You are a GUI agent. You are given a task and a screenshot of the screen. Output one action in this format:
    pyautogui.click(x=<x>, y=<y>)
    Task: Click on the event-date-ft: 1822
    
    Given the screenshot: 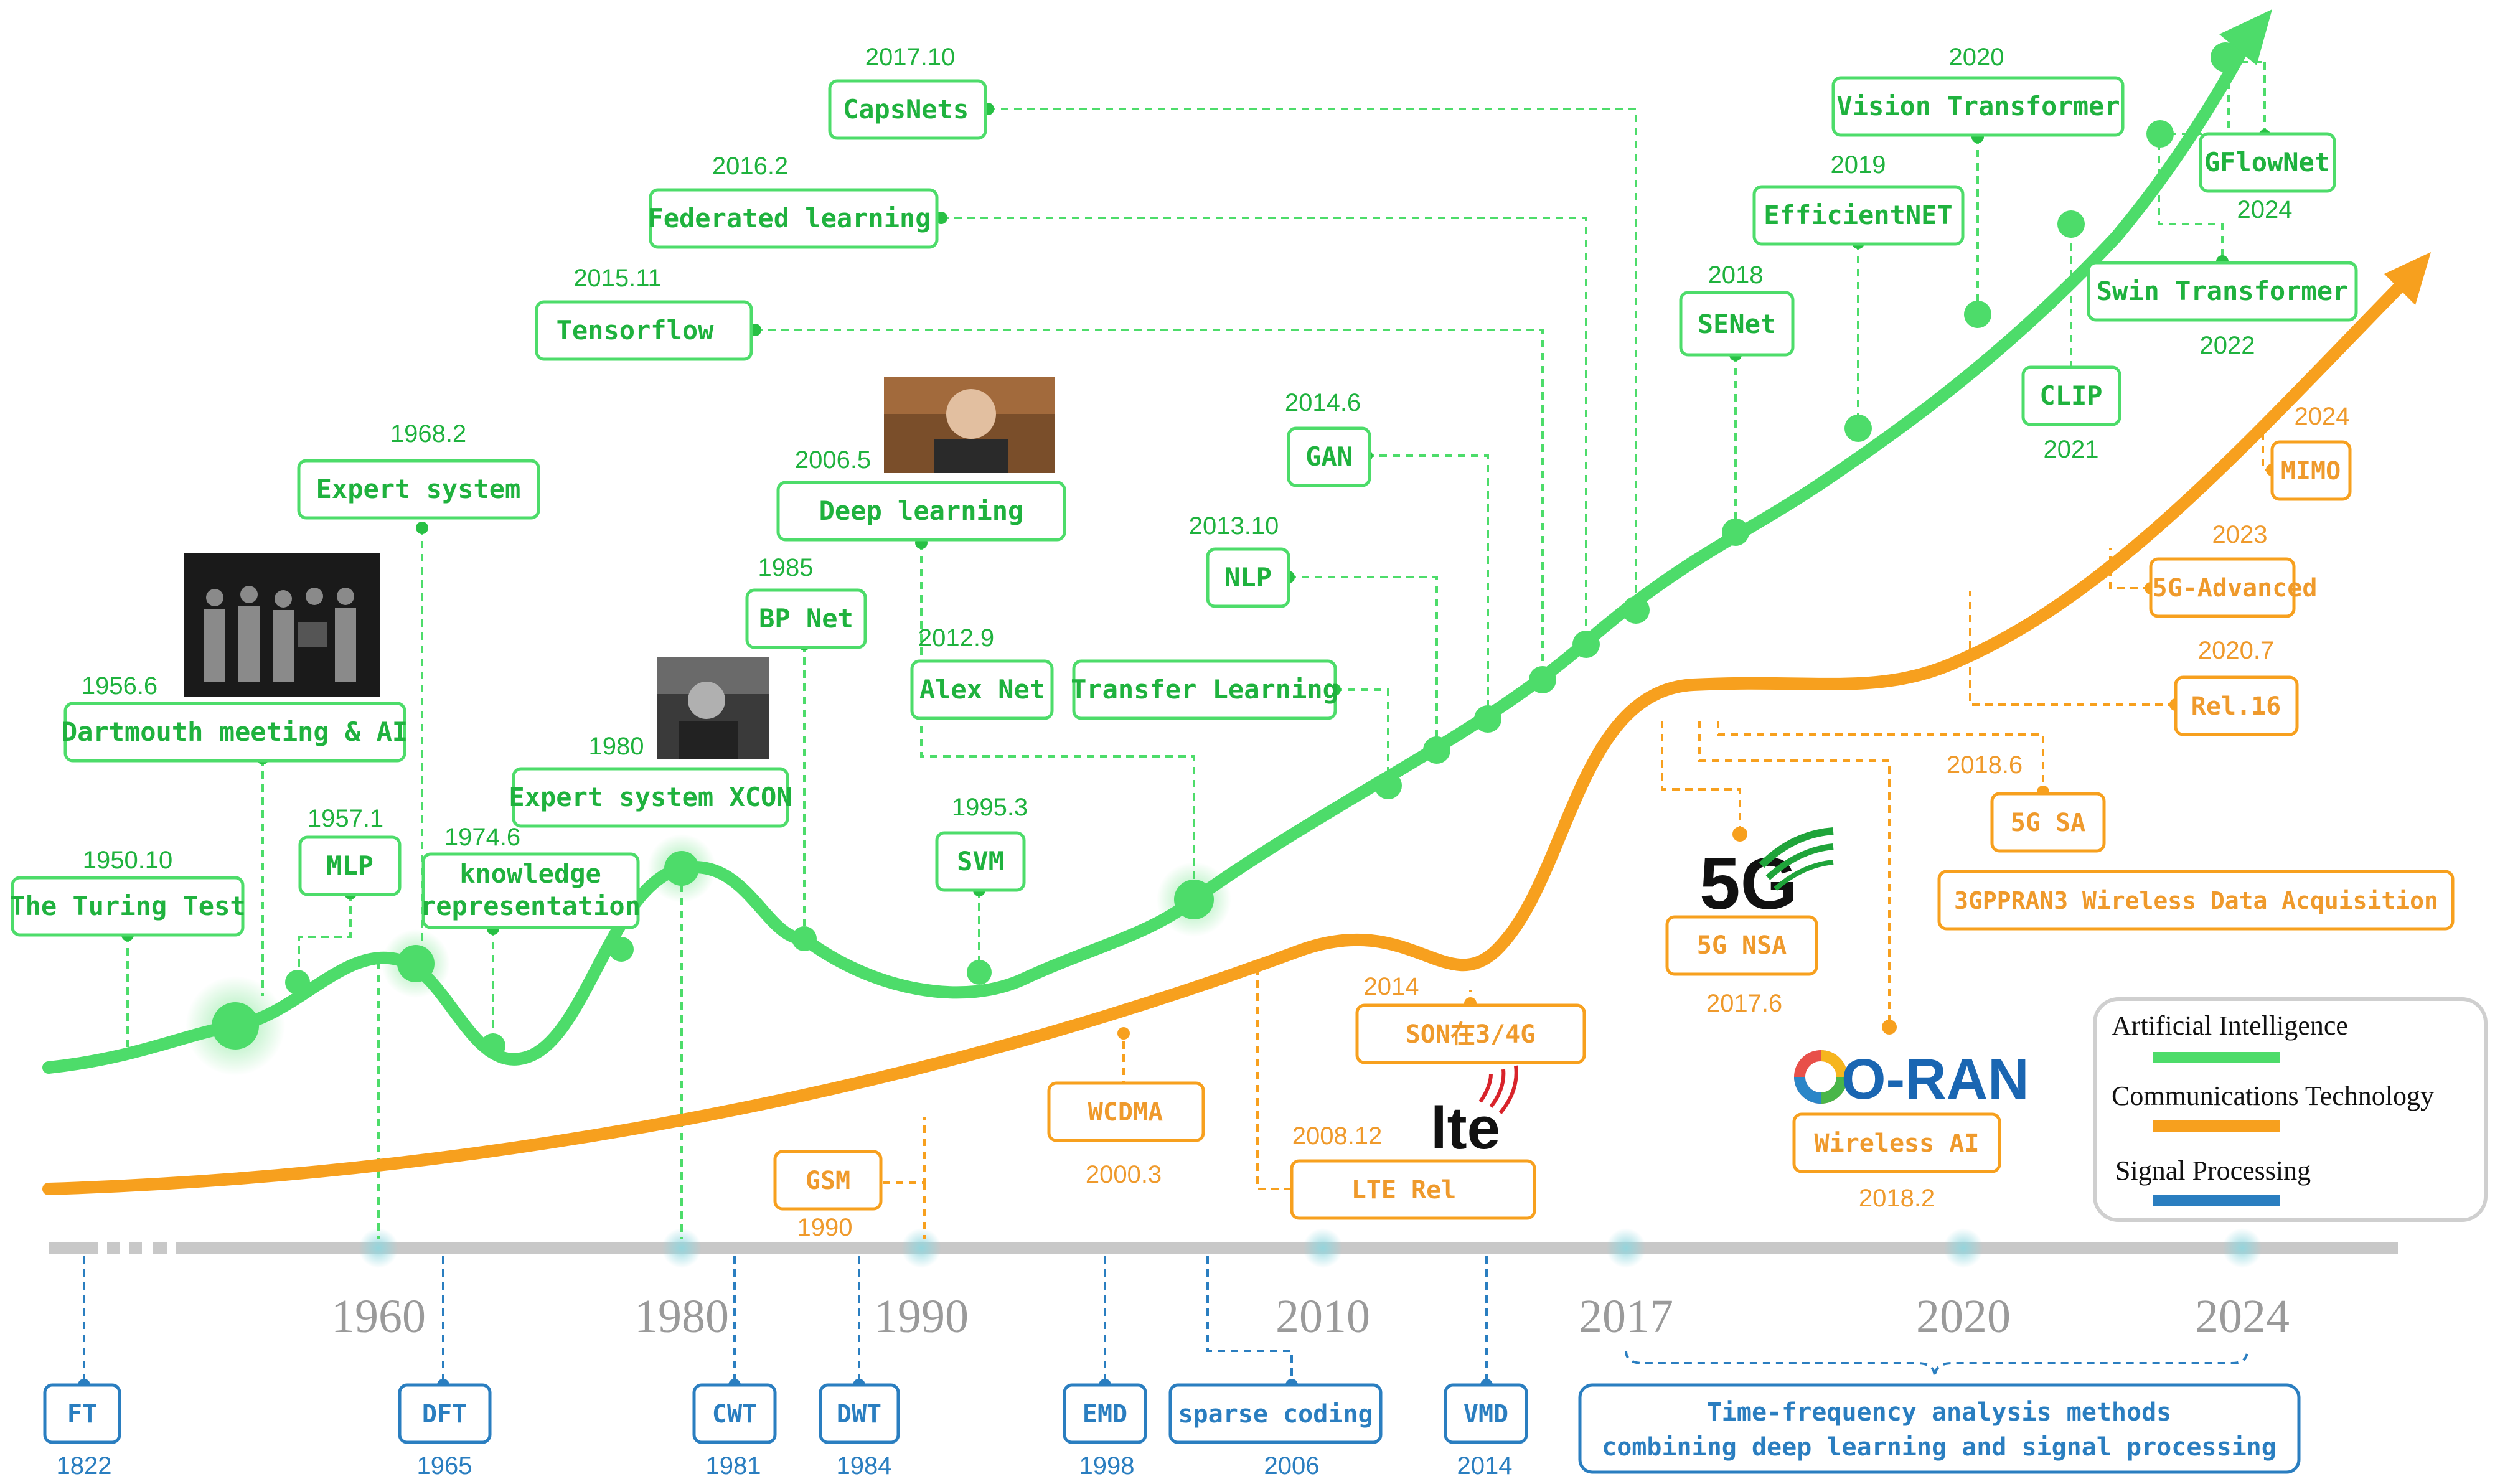 What is the action you would take?
    pyautogui.click(x=84, y=1466)
    